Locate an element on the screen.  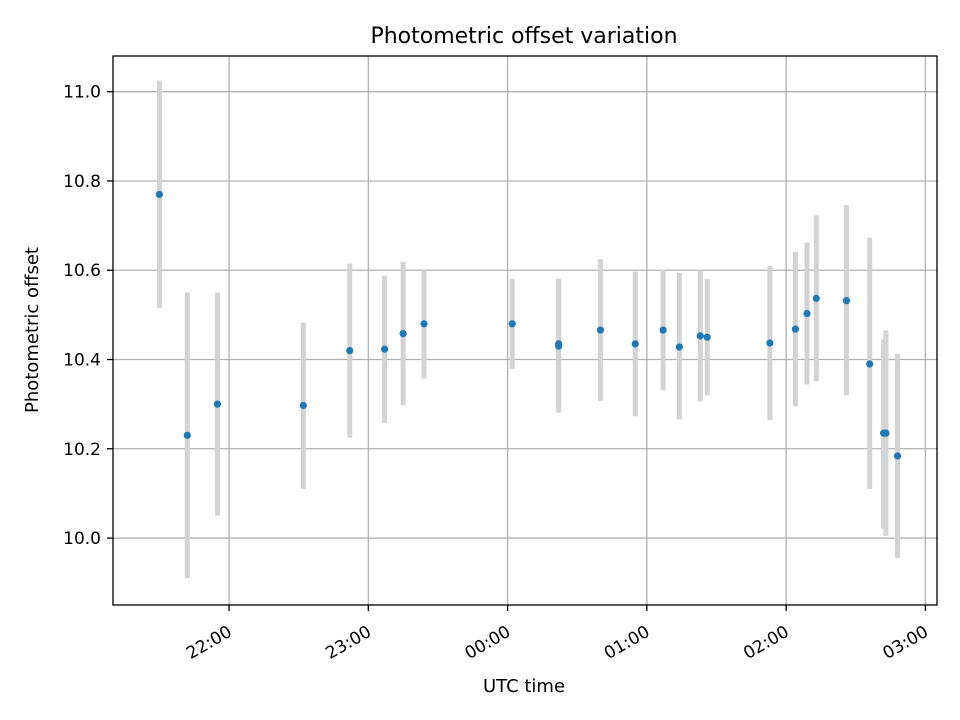
y-tick-label: 10.4 is located at coordinates (82, 361).